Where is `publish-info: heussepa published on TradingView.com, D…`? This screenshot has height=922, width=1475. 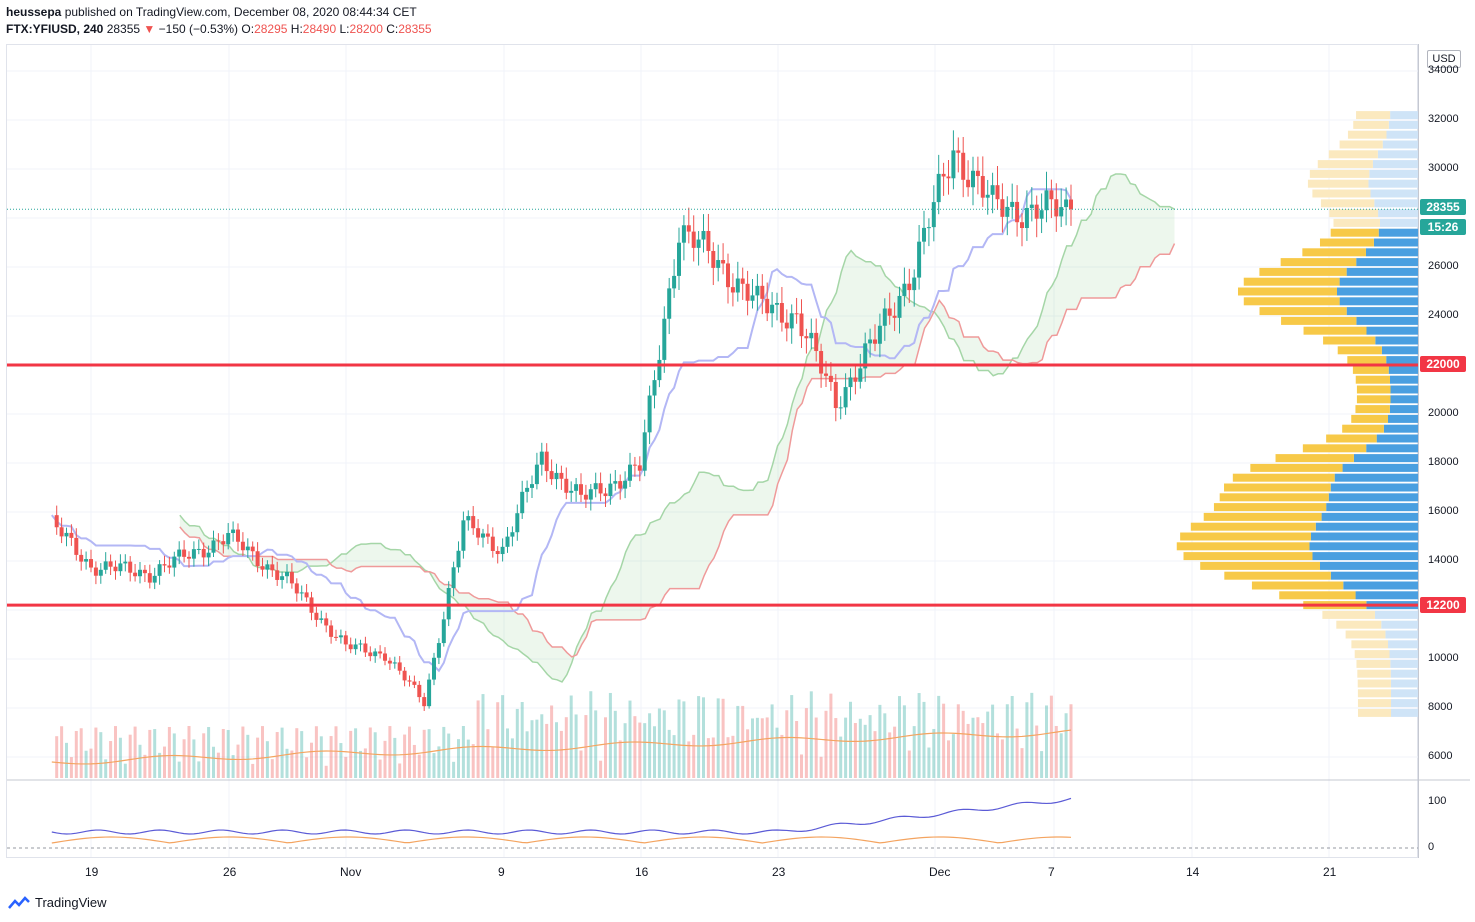
publish-info: heussepa published on TradingView.com, D… is located at coordinates (211, 12).